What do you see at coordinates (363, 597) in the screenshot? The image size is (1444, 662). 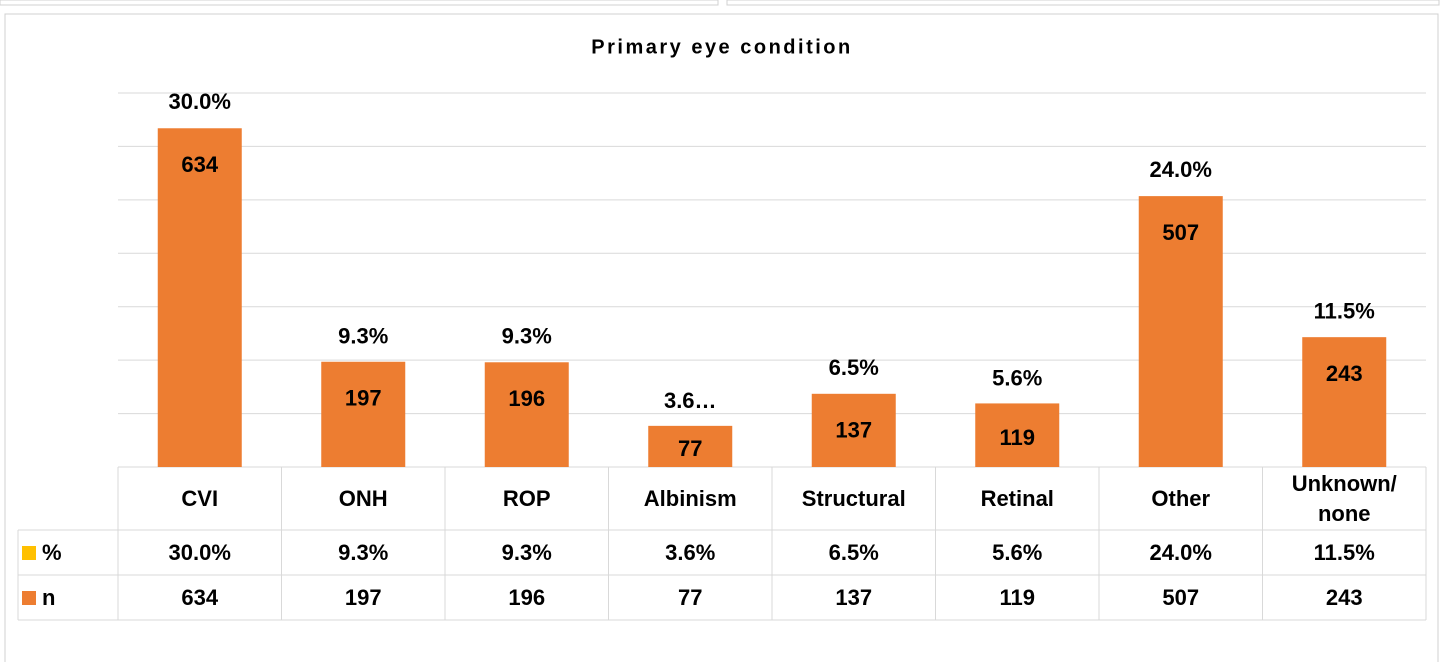 I see `table-n: 197` at bounding box center [363, 597].